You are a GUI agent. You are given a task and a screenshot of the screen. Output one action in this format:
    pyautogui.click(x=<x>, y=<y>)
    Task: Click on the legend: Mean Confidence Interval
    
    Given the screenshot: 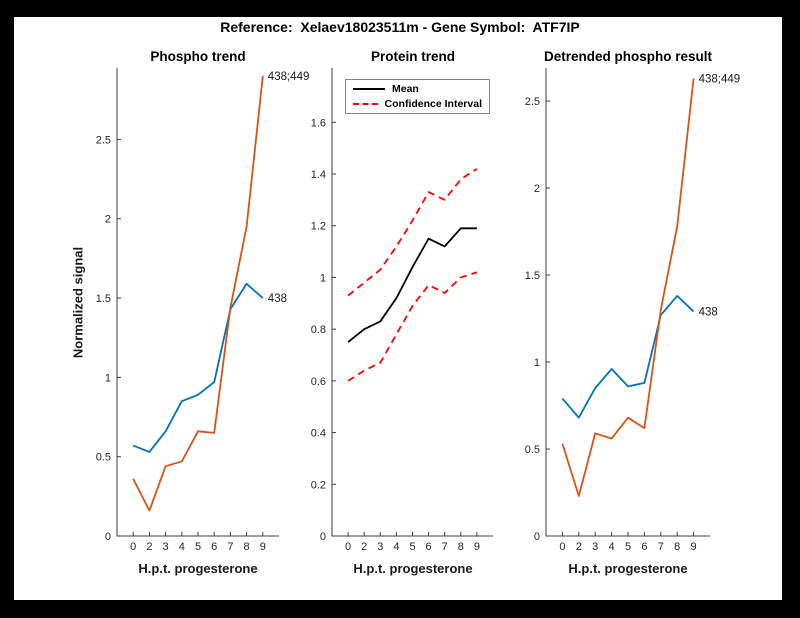 What is the action you would take?
    pyautogui.click(x=417, y=96)
    